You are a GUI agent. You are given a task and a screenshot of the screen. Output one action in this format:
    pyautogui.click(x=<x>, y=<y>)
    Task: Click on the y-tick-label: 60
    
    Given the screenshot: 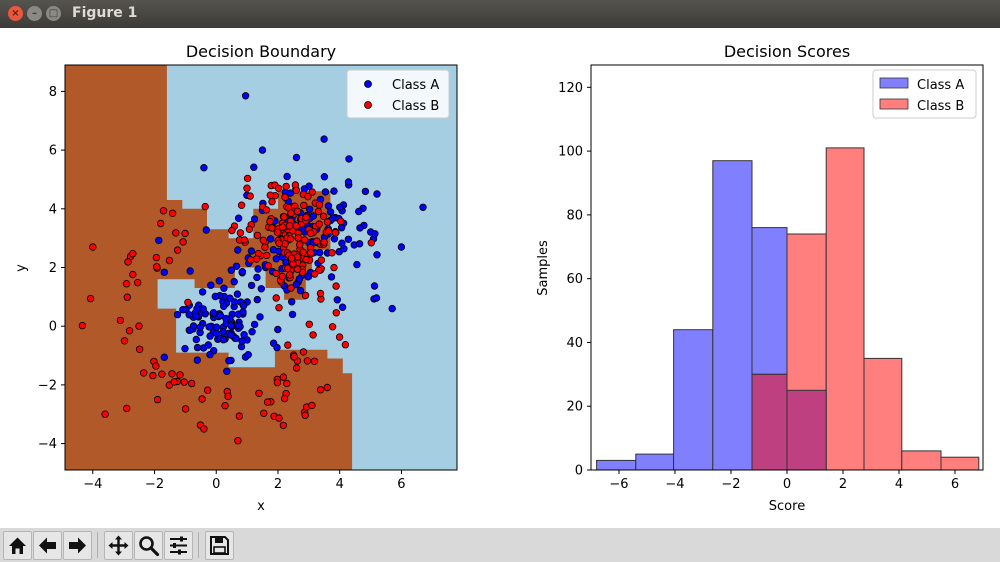 What is the action you would take?
    pyautogui.click(x=574, y=279)
    